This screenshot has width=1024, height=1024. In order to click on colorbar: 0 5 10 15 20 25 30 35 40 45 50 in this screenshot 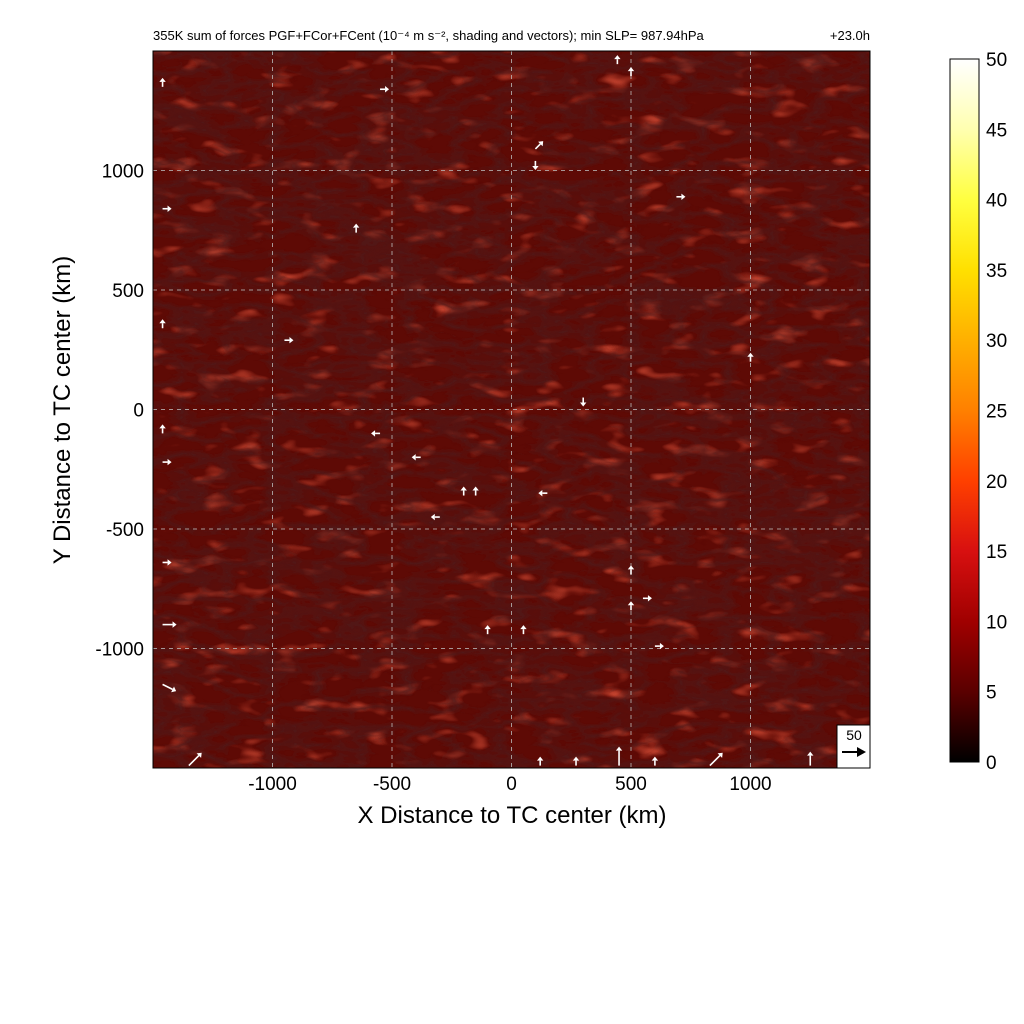, I will do `click(978, 412)`.